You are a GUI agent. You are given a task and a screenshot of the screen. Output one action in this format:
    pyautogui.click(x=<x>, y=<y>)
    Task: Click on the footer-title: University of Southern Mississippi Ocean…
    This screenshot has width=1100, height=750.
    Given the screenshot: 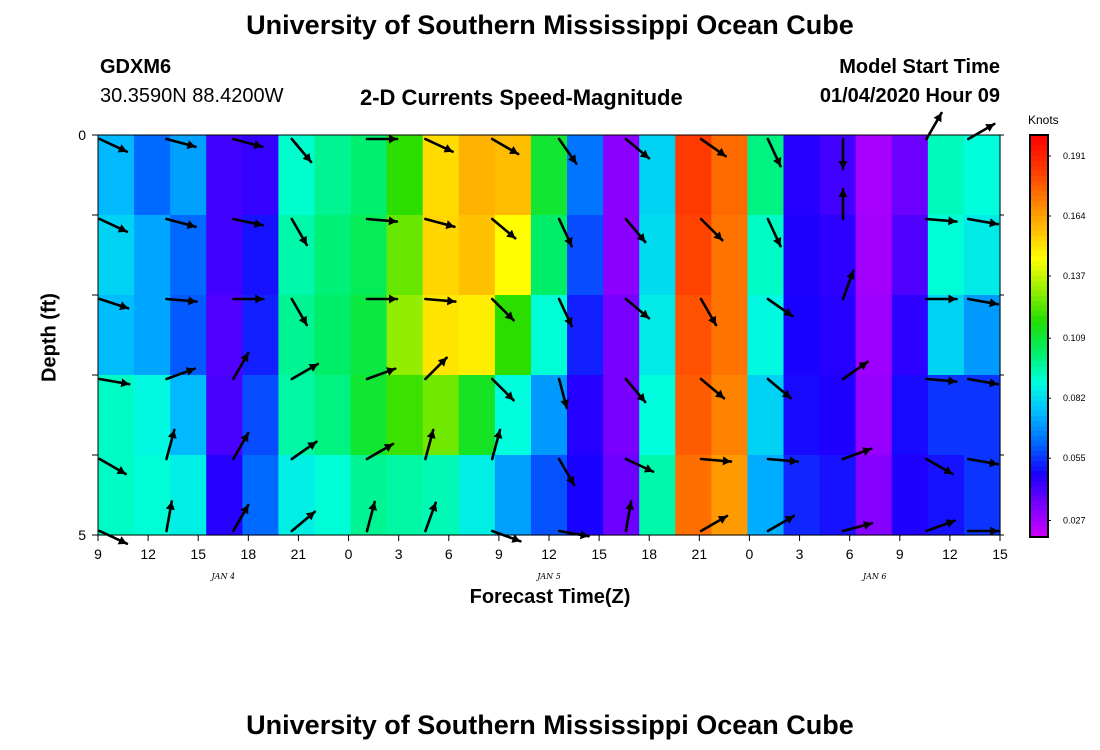 What is the action you would take?
    pyautogui.click(x=550, y=725)
    